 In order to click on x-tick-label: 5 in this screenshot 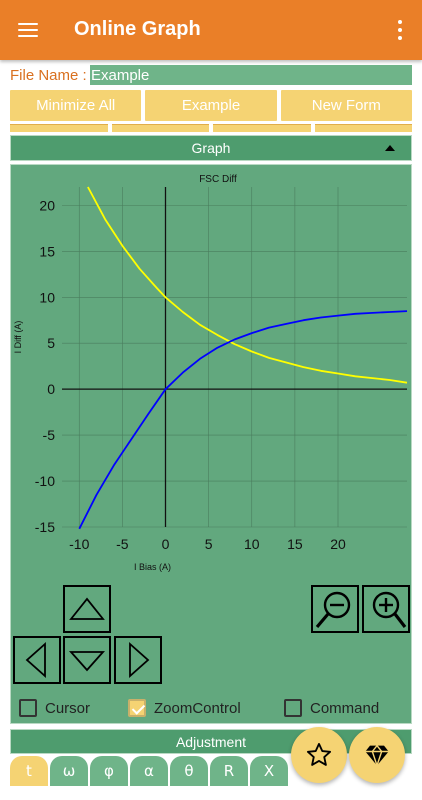, I will do `click(209, 544)`.